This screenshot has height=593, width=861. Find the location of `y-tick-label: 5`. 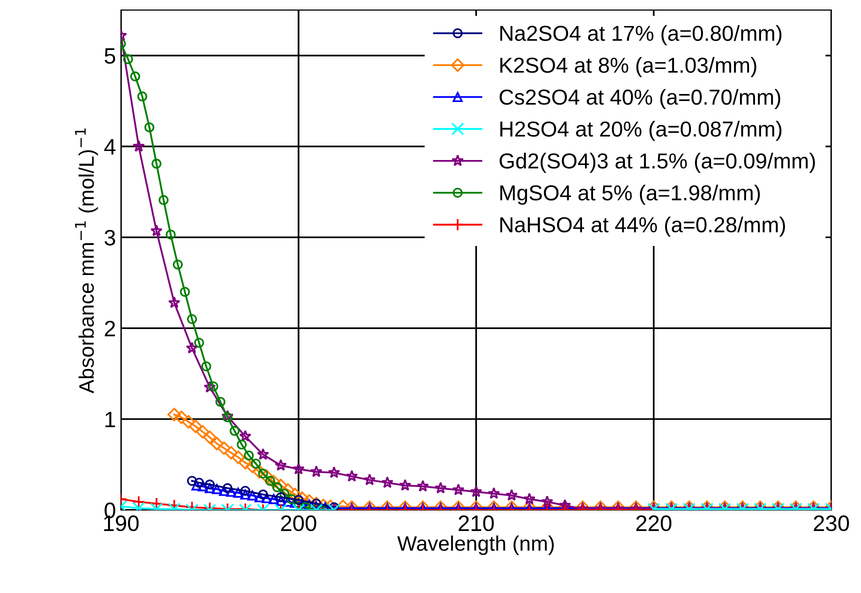

y-tick-label: 5 is located at coordinates (110, 56).